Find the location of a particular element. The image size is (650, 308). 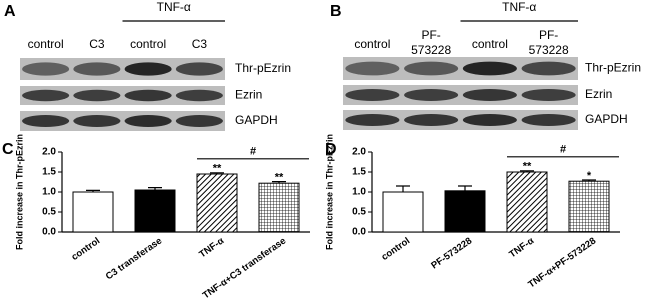

panel-label: C is located at coordinates (8, 149).